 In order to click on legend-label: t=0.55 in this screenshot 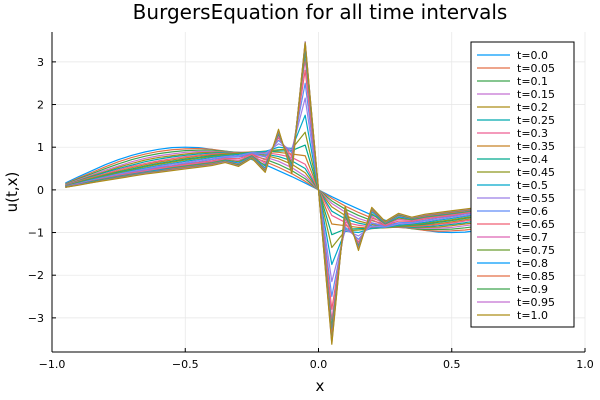, I will do `click(536, 198)`.